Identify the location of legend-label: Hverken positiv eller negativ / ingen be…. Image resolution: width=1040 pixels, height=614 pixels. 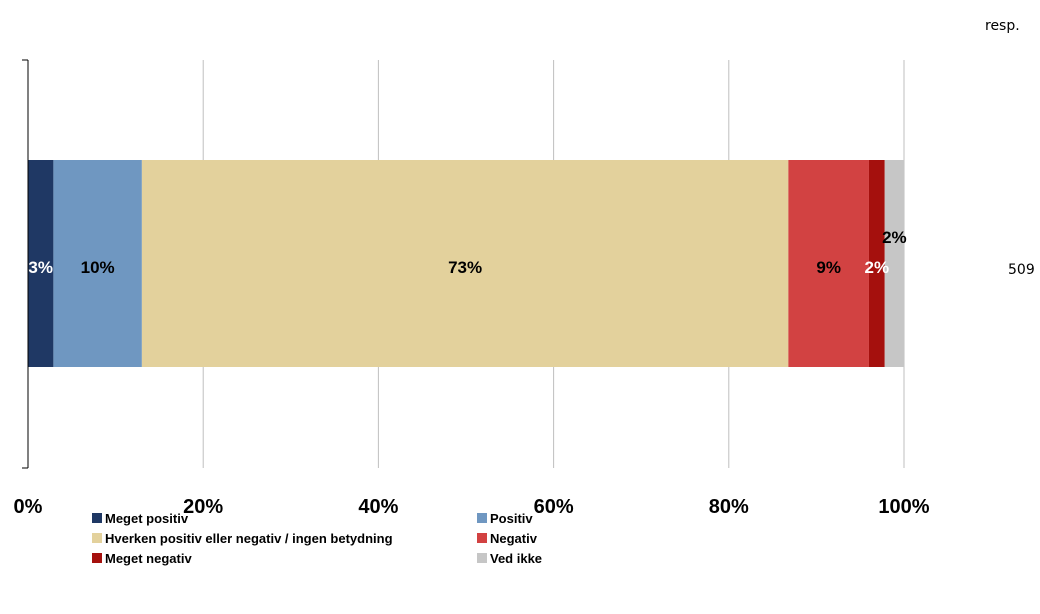
(249, 538).